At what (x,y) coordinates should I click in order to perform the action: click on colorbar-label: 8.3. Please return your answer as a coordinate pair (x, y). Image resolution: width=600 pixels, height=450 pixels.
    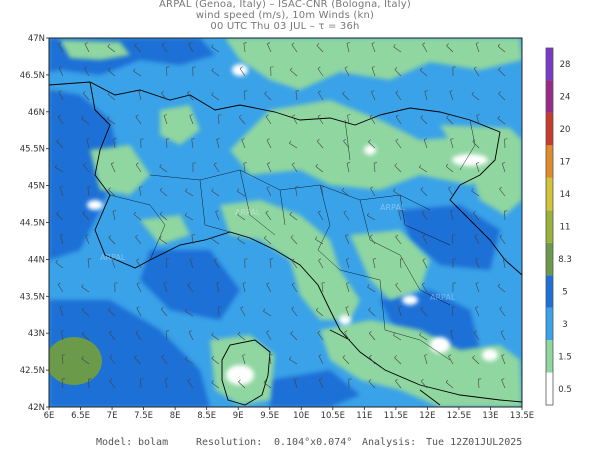
    Looking at the image, I should click on (565, 260).